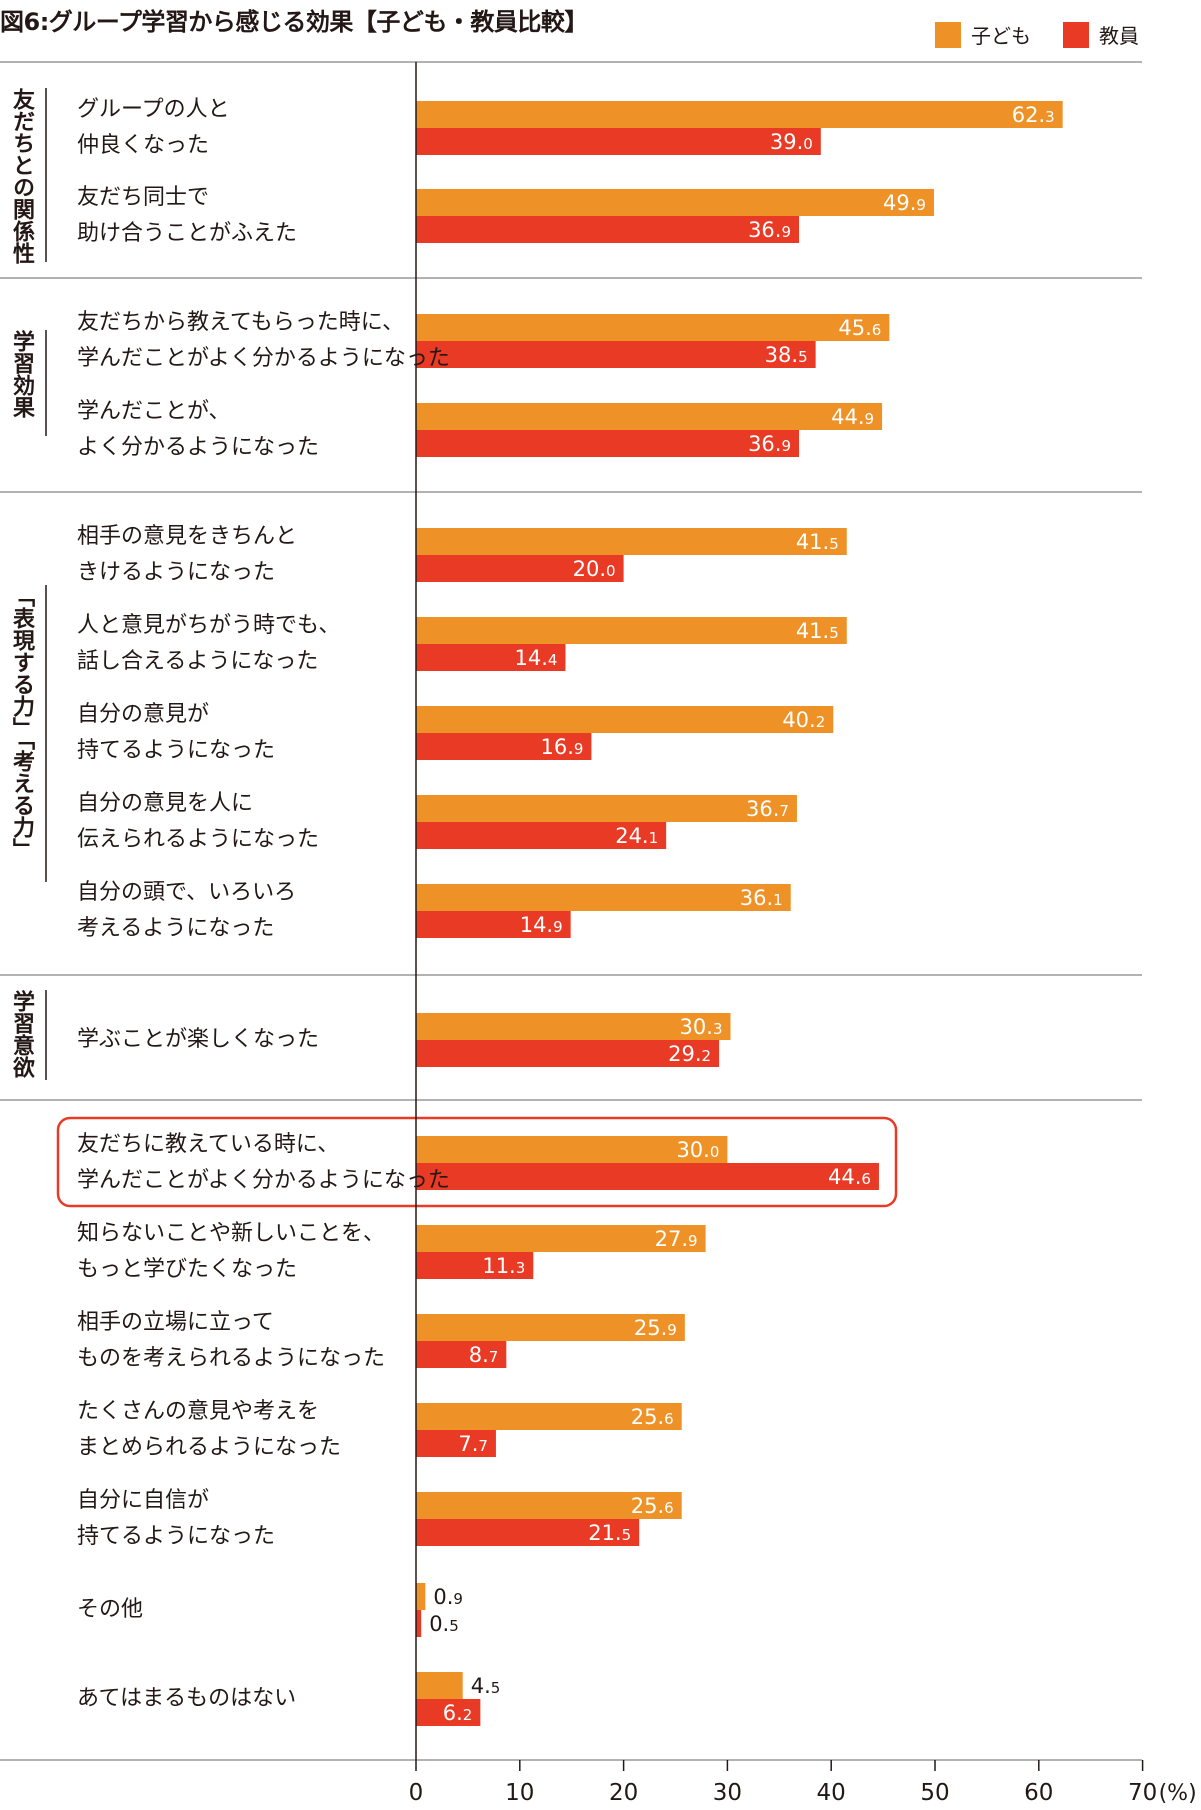  What do you see at coordinates (231, 1341) in the screenshot?
I see `category-label: 相手の立場に立ってものを考えられるようになった` at bounding box center [231, 1341].